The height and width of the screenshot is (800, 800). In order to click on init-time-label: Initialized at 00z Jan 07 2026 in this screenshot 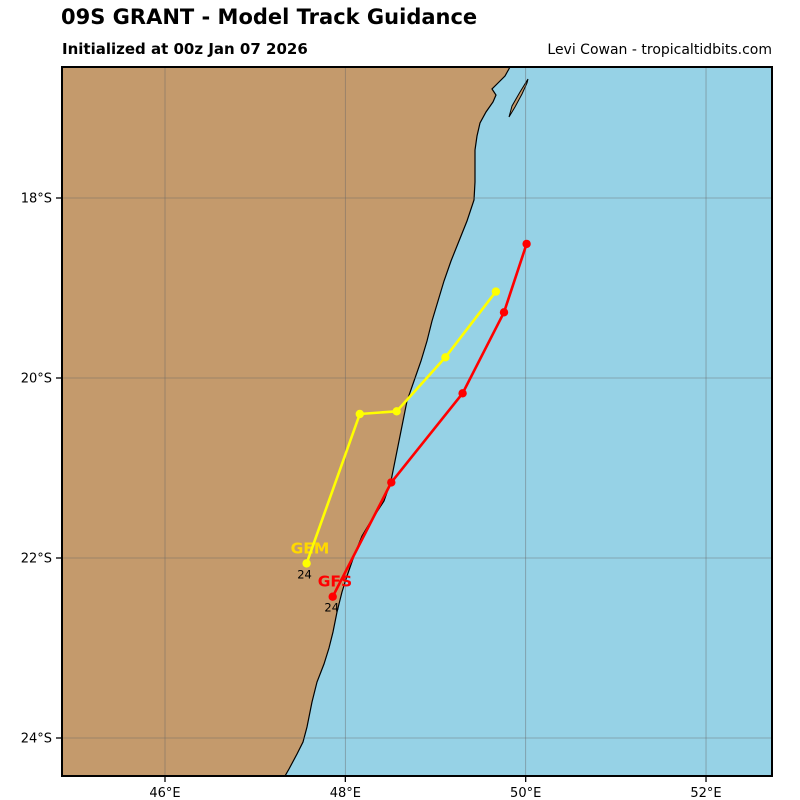, I will do `click(185, 49)`.